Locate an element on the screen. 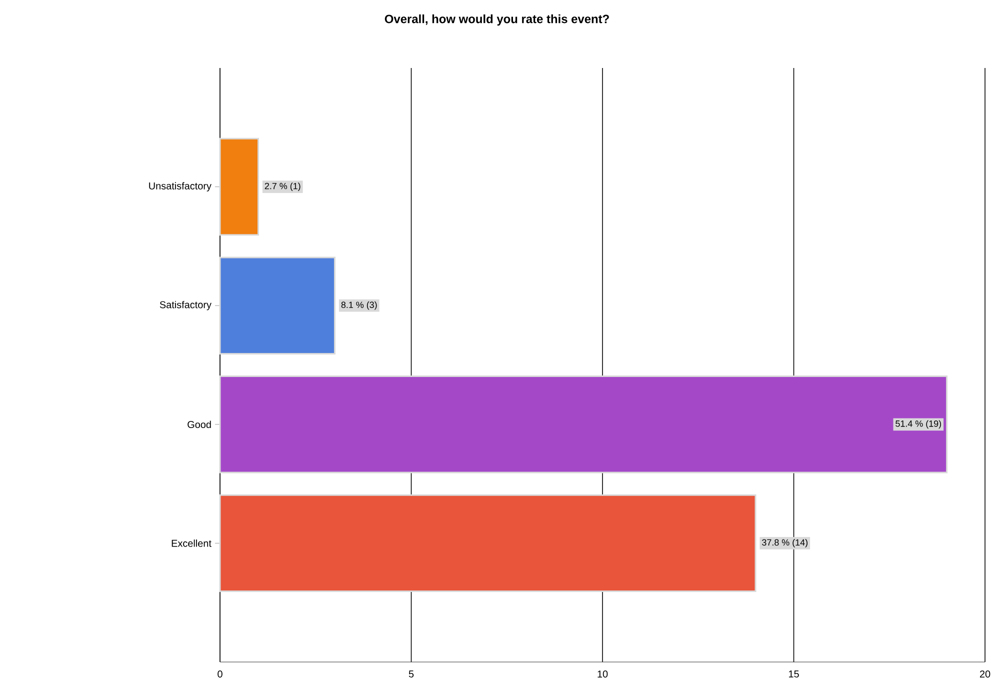 The height and width of the screenshot is (688, 994). y-tick-label: Unsatisfactory is located at coordinates (180, 187).